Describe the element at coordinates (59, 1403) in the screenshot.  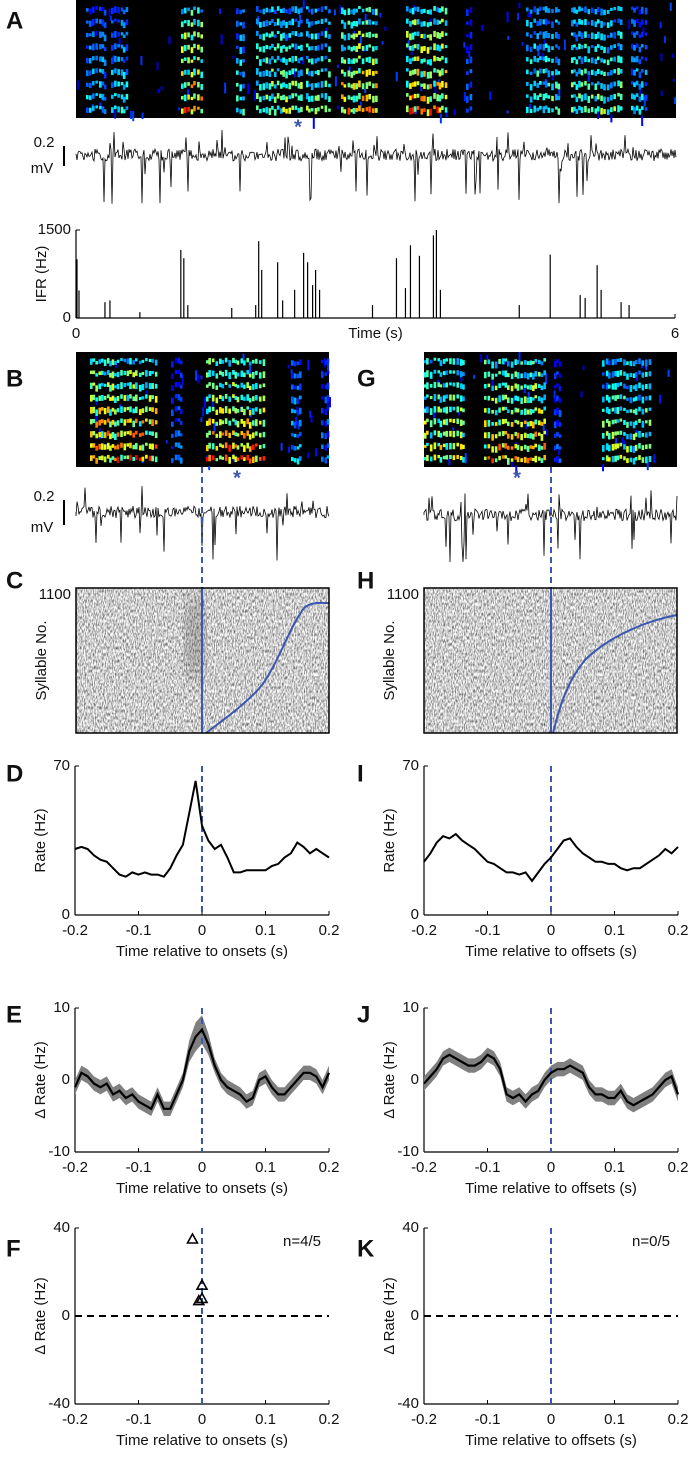
I see `y-tick-label: -40` at that location.